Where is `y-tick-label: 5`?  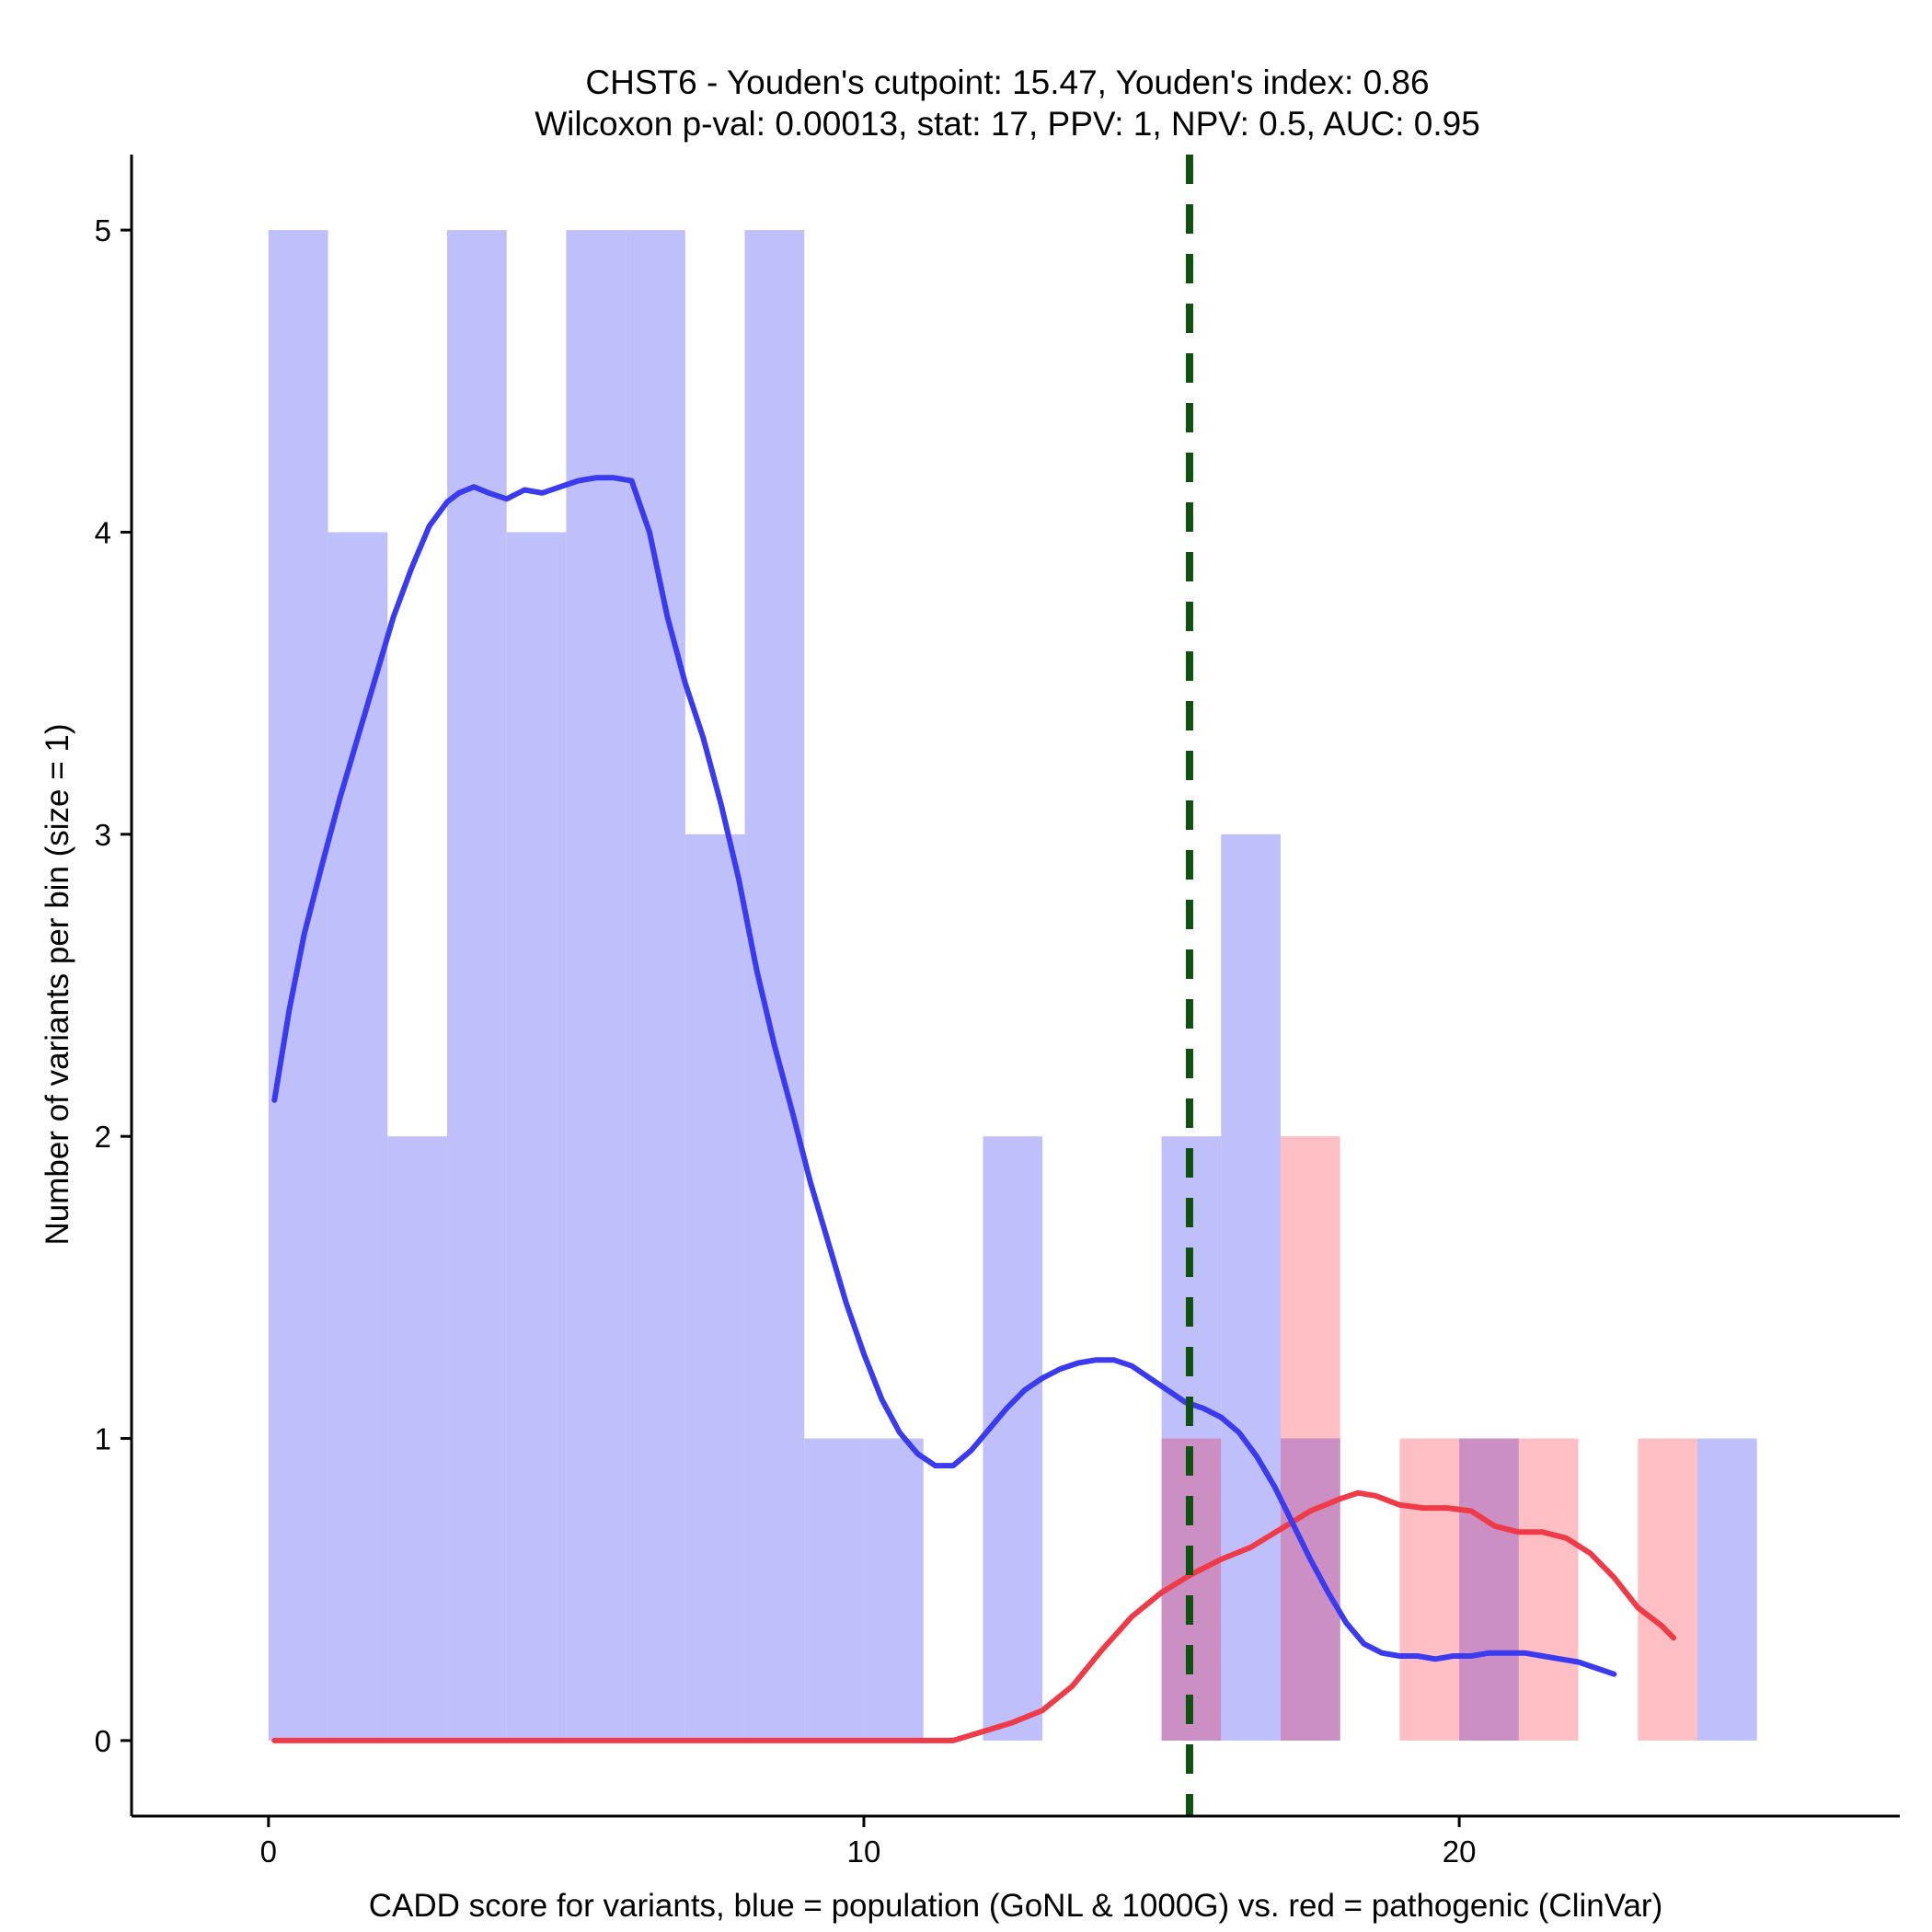
y-tick-label: 5 is located at coordinates (103, 230).